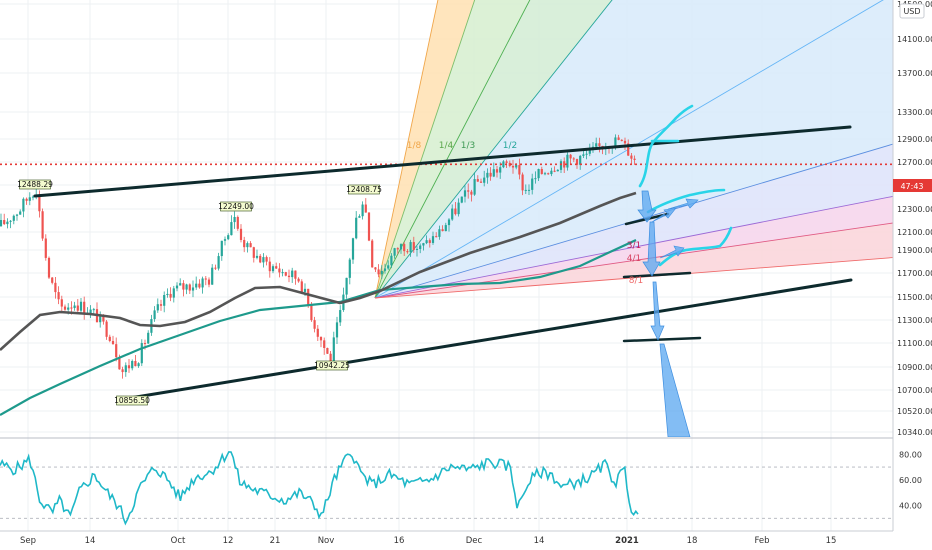 This screenshot has height=550, width=932. I want to click on price-tag: 10942.25, so click(332, 365).